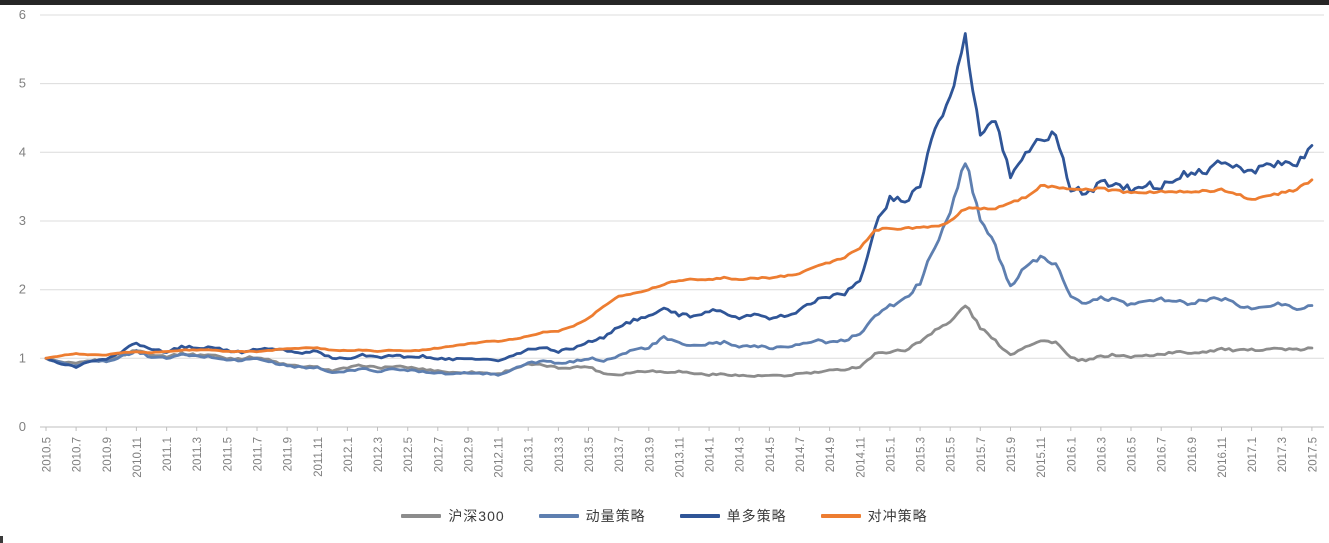 The image size is (1329, 543). I want to click on svg-text: 2015.5, so click(952, 454).